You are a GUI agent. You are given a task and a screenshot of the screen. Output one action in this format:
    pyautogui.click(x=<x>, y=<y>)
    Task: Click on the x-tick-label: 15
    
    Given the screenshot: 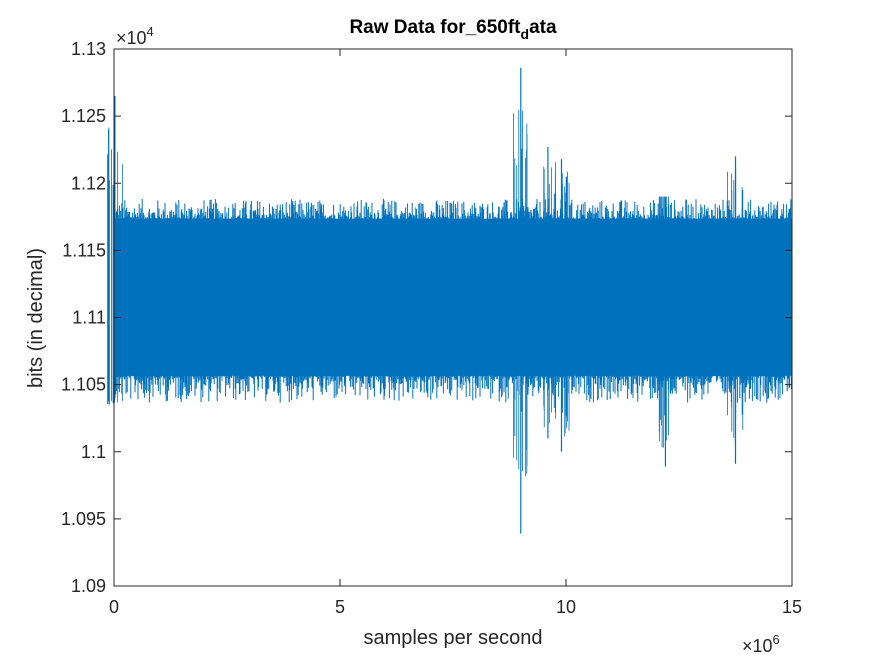 What is the action you would take?
    pyautogui.click(x=792, y=607)
    